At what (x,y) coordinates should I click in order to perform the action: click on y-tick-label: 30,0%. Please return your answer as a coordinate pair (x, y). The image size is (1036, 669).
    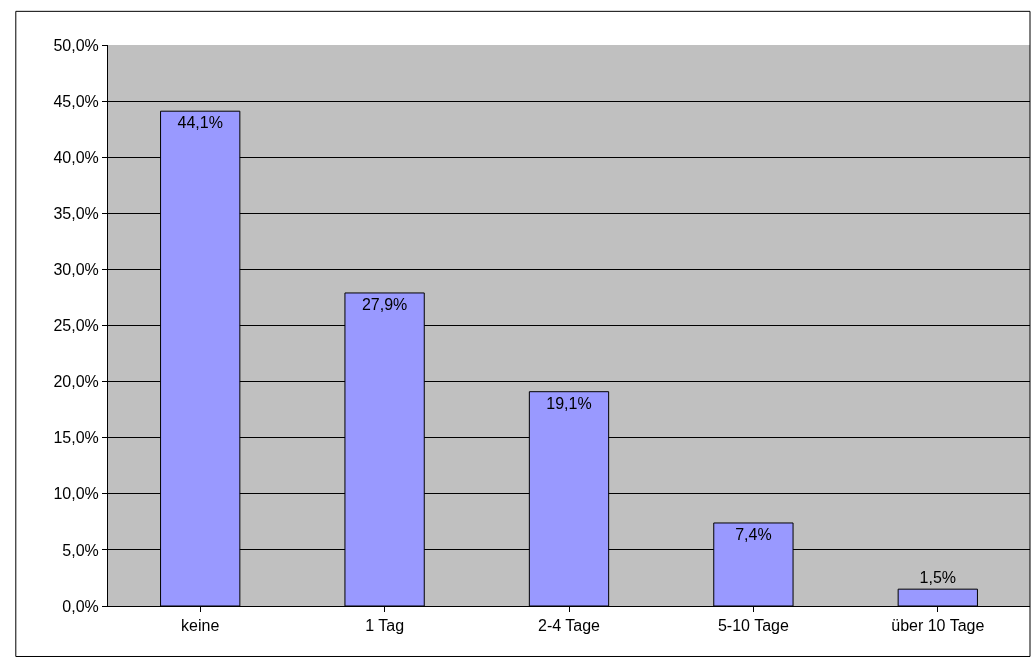
    Looking at the image, I should click on (76, 269).